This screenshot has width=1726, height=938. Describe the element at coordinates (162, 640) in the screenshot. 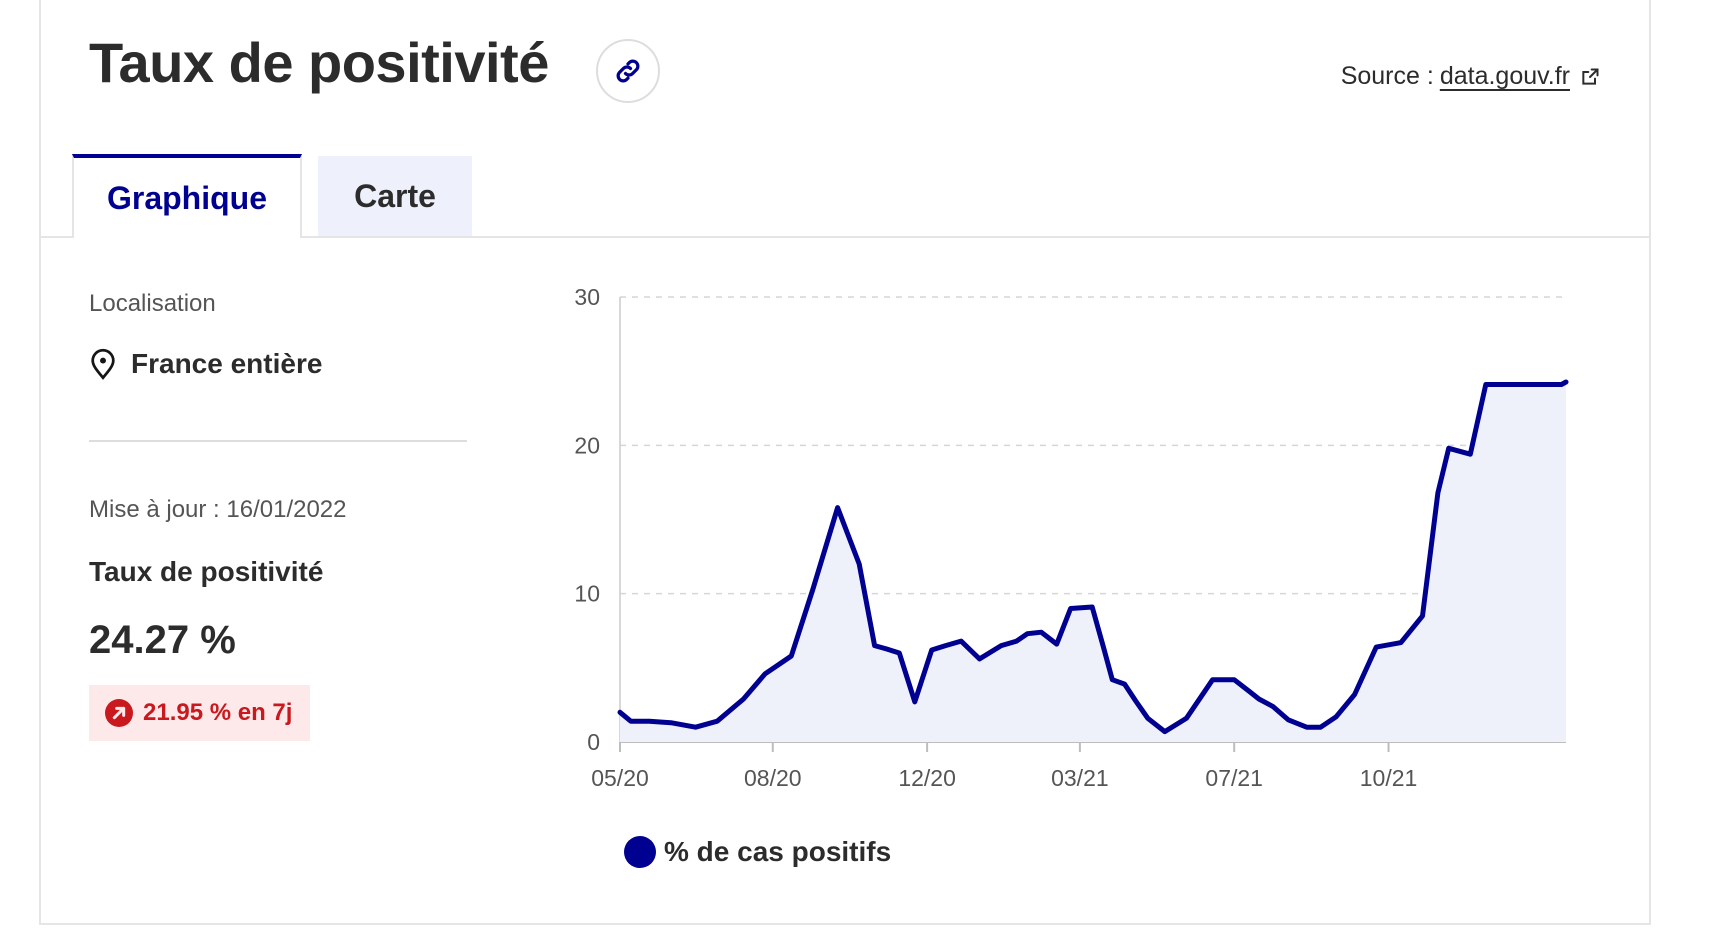

I see `metric-value: 24.27 %` at that location.